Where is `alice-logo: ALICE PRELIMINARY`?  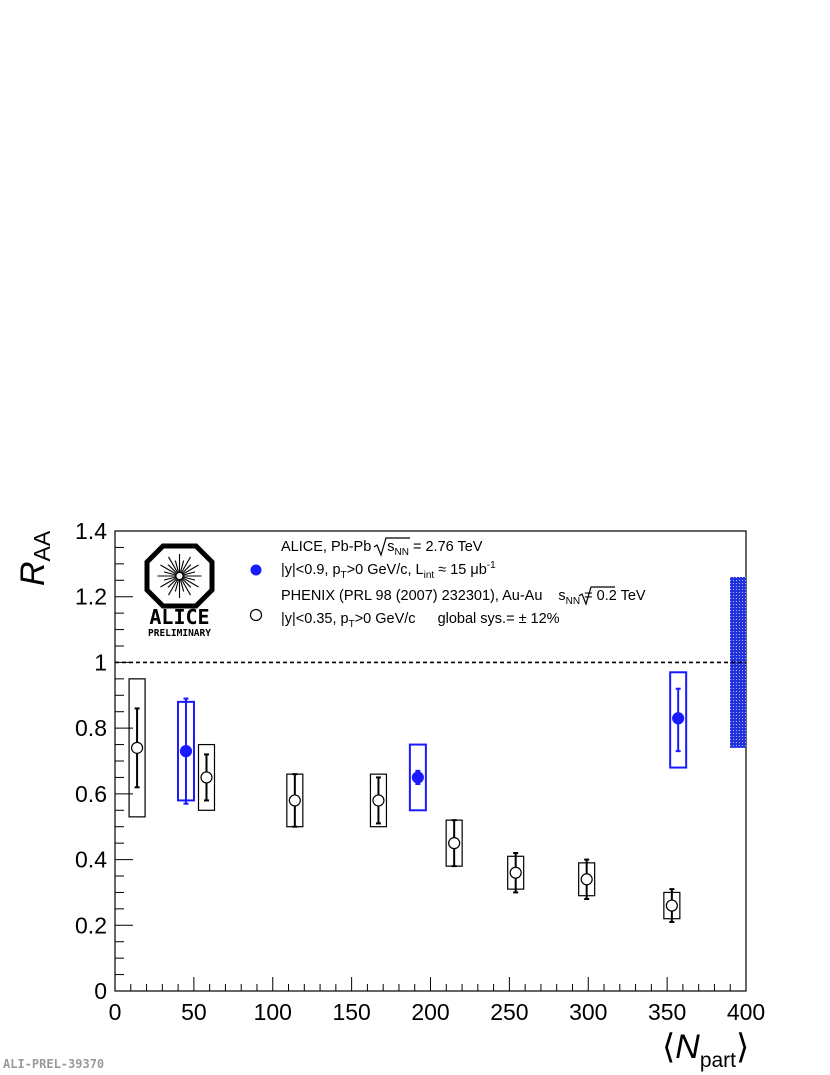 alice-logo: ALICE PRELIMINARY is located at coordinates (179, 591).